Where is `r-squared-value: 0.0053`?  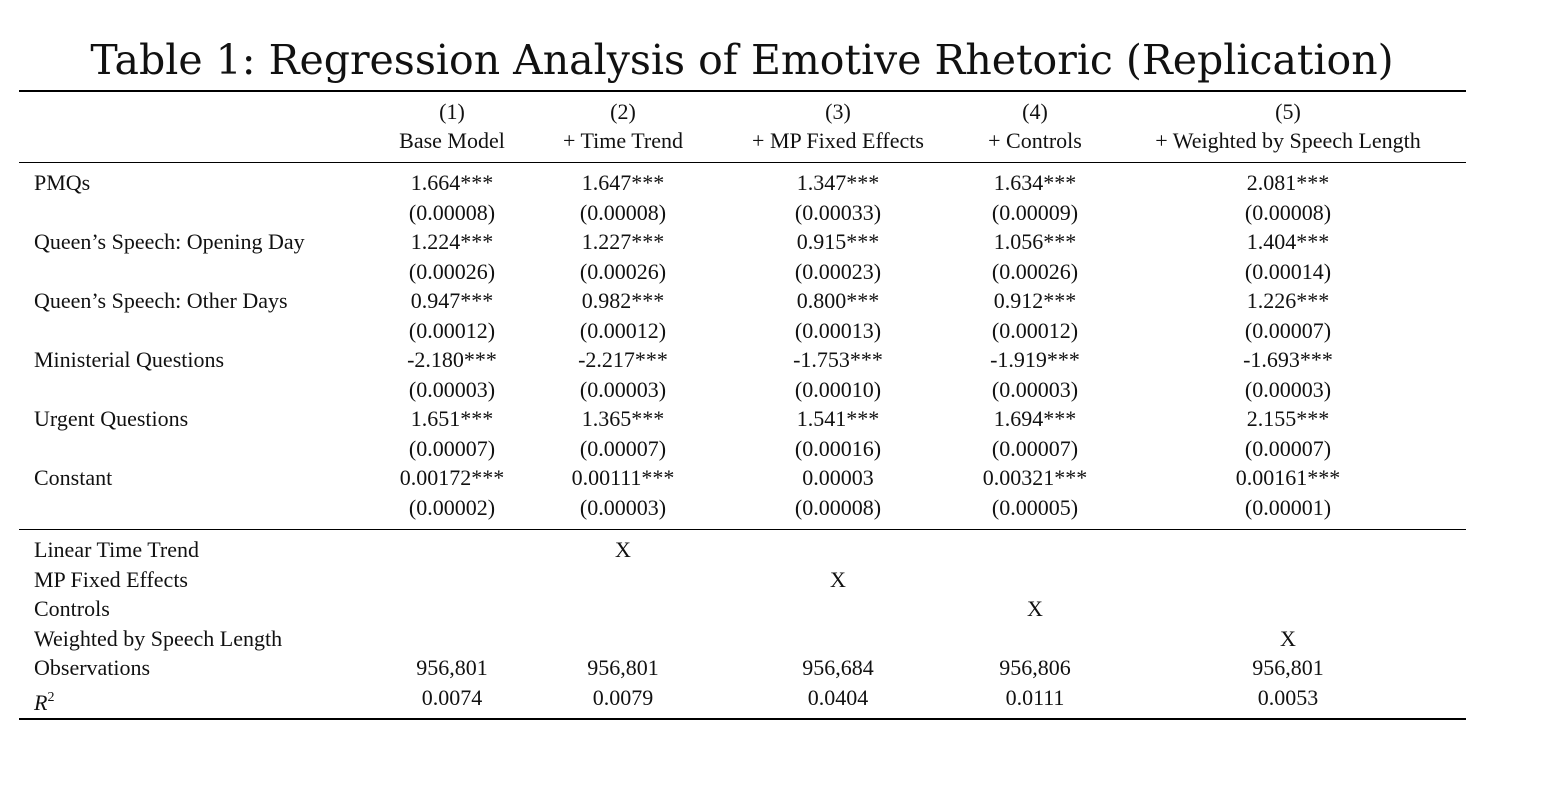 r-squared-value: 0.0053 is located at coordinates (1288, 697).